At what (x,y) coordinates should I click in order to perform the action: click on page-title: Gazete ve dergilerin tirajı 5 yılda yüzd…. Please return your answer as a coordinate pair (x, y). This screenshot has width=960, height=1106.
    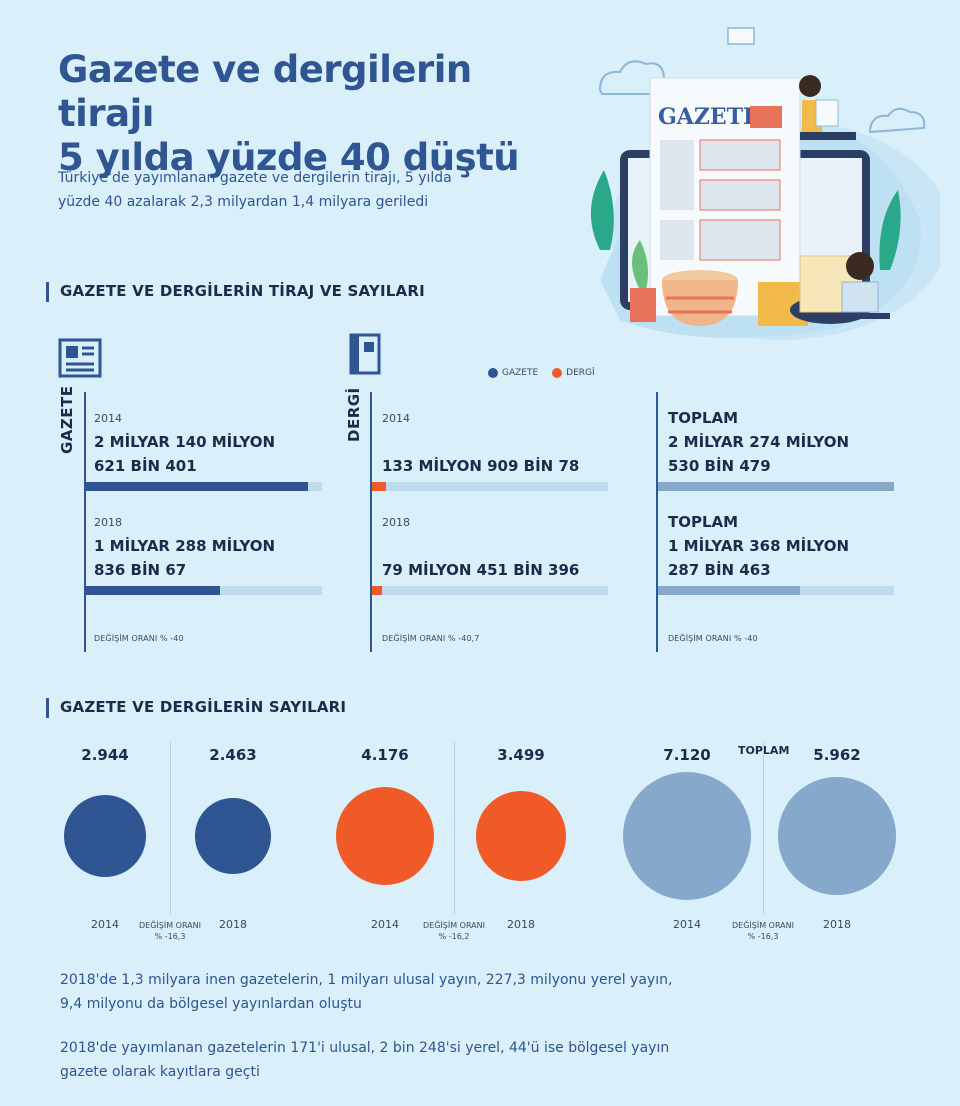
    Looking at the image, I should click on (318, 114).